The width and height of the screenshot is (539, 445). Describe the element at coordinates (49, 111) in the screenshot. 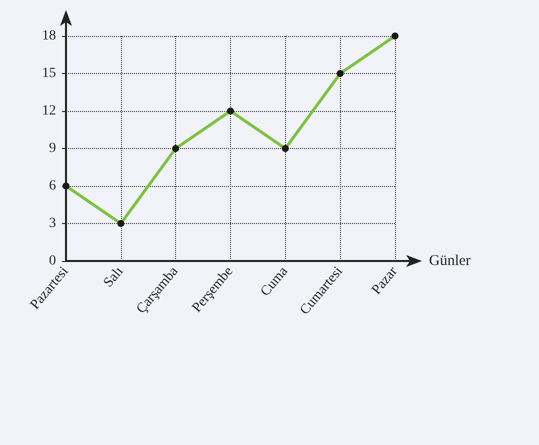

I see `y-tick-label: 12` at that location.